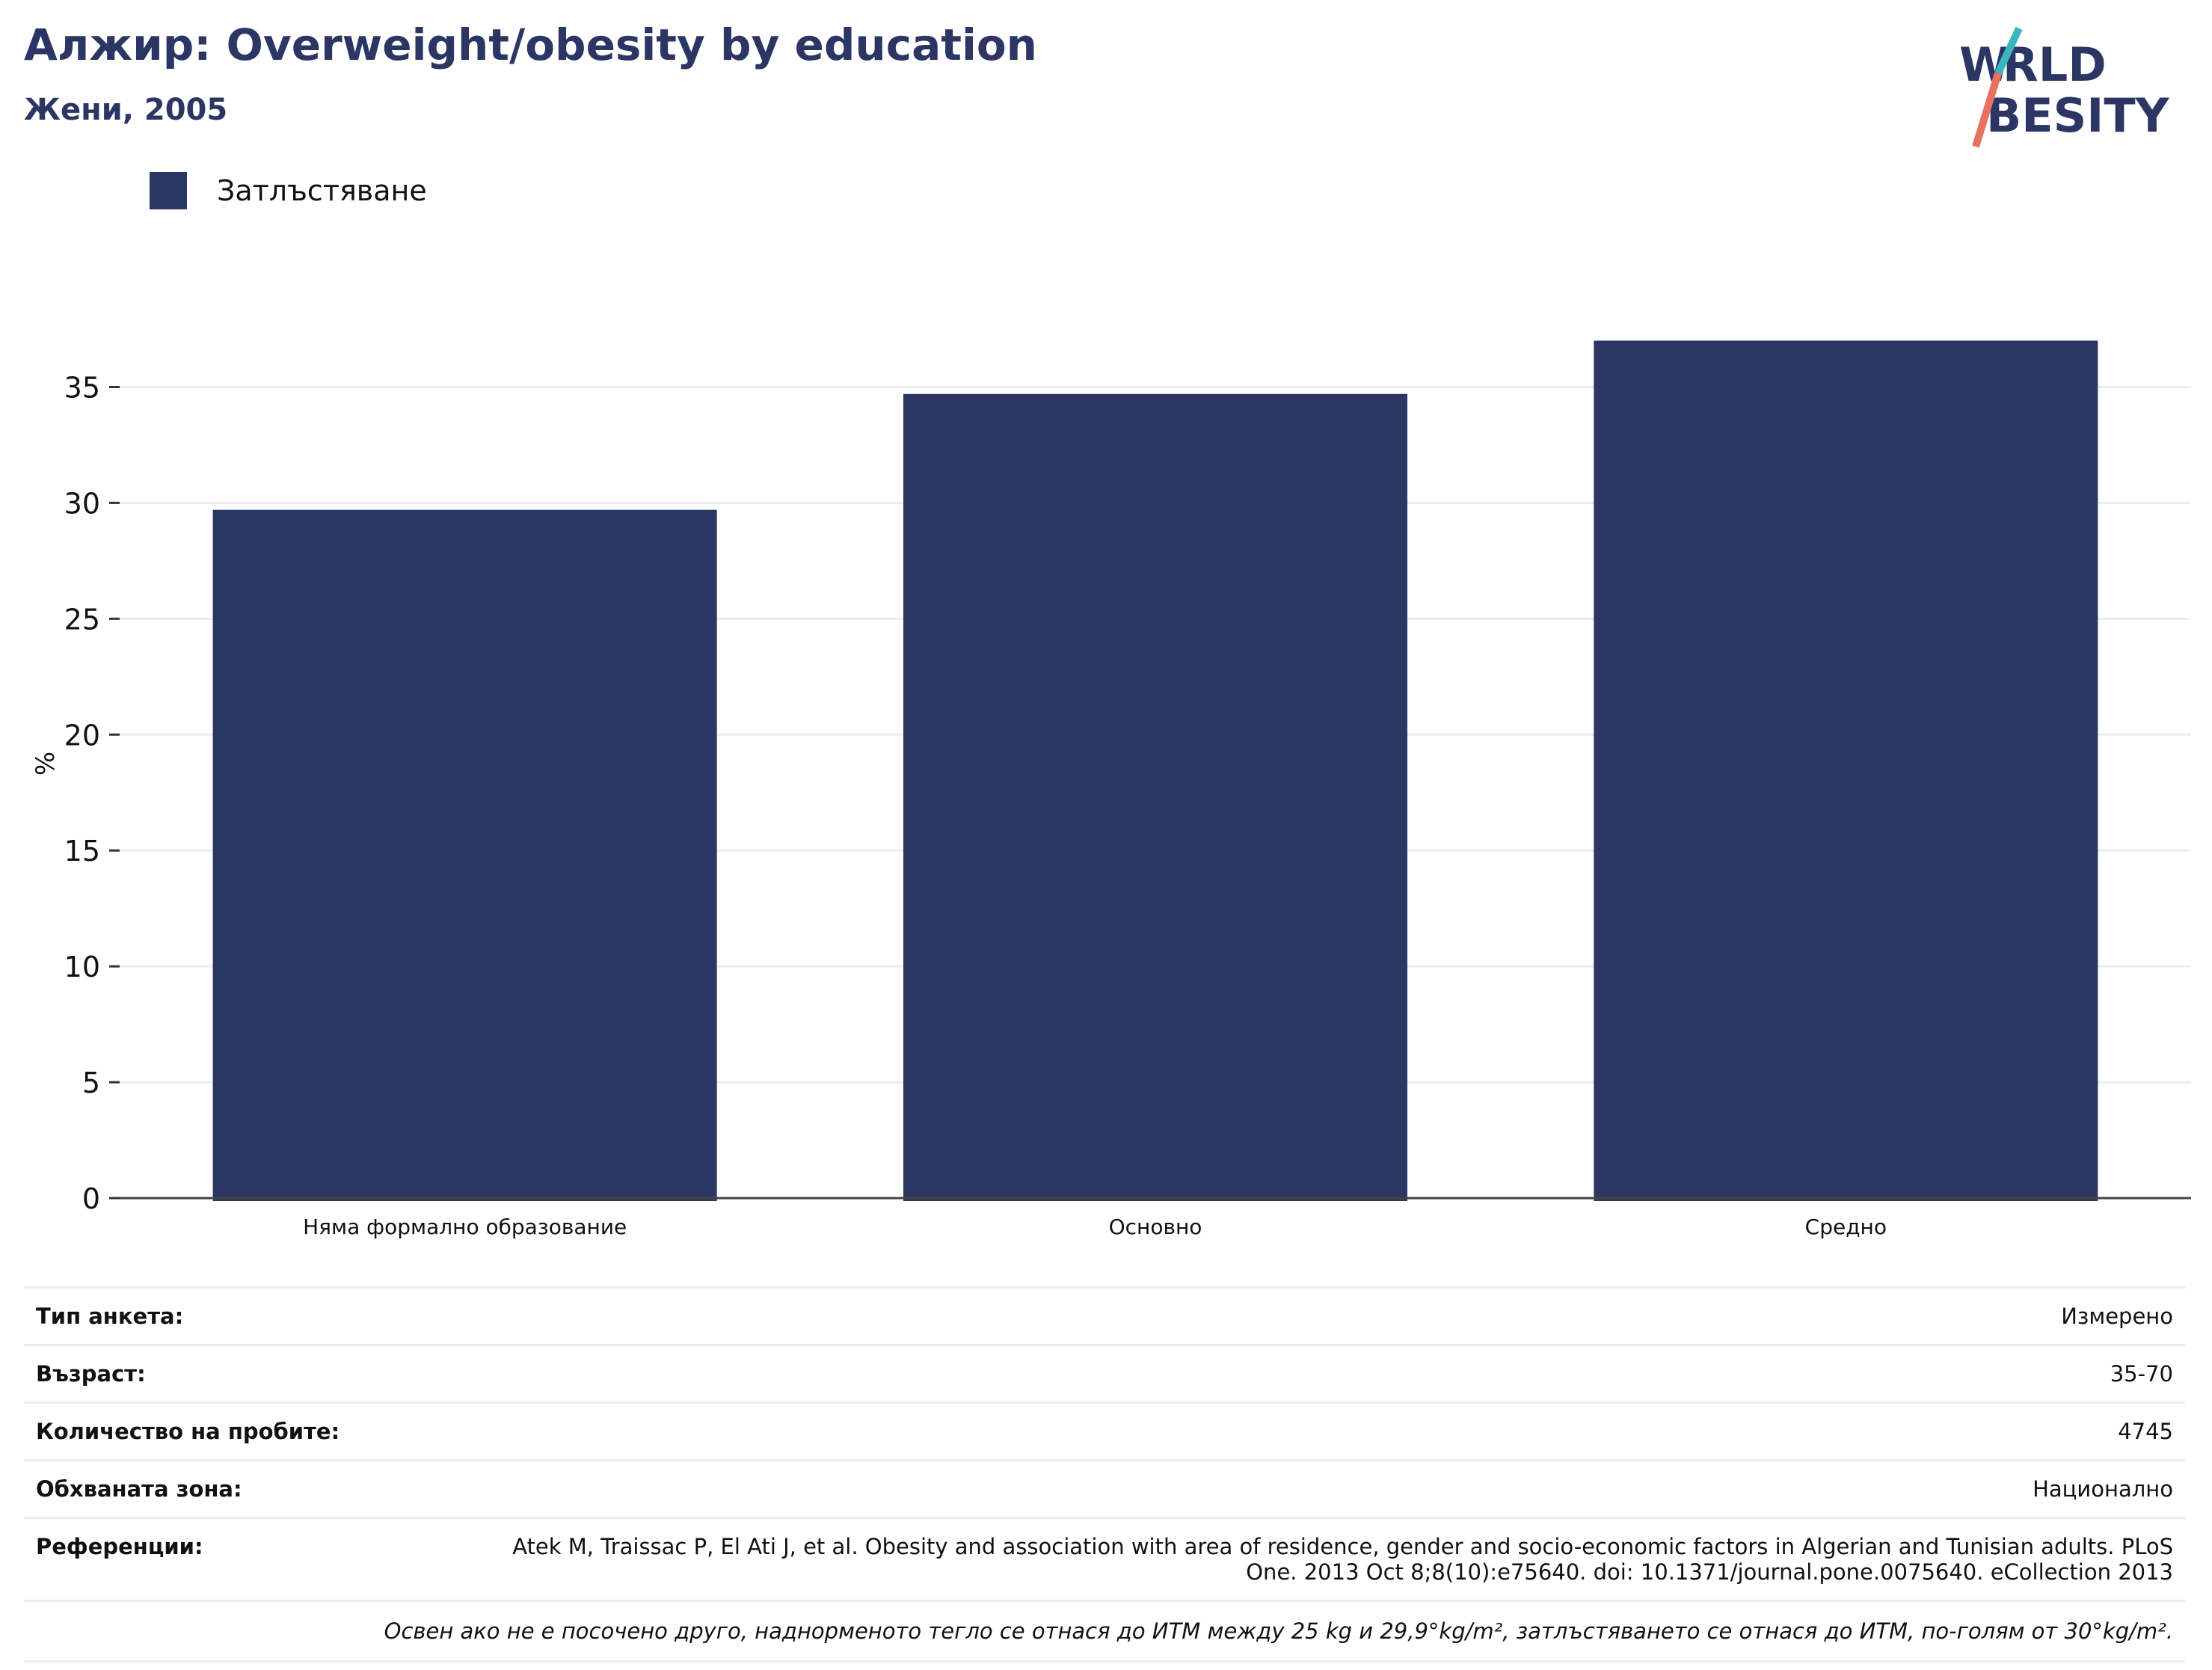  Describe the element at coordinates (168, 190) in the screenshot. I see `legend-swatch-obesity` at that location.